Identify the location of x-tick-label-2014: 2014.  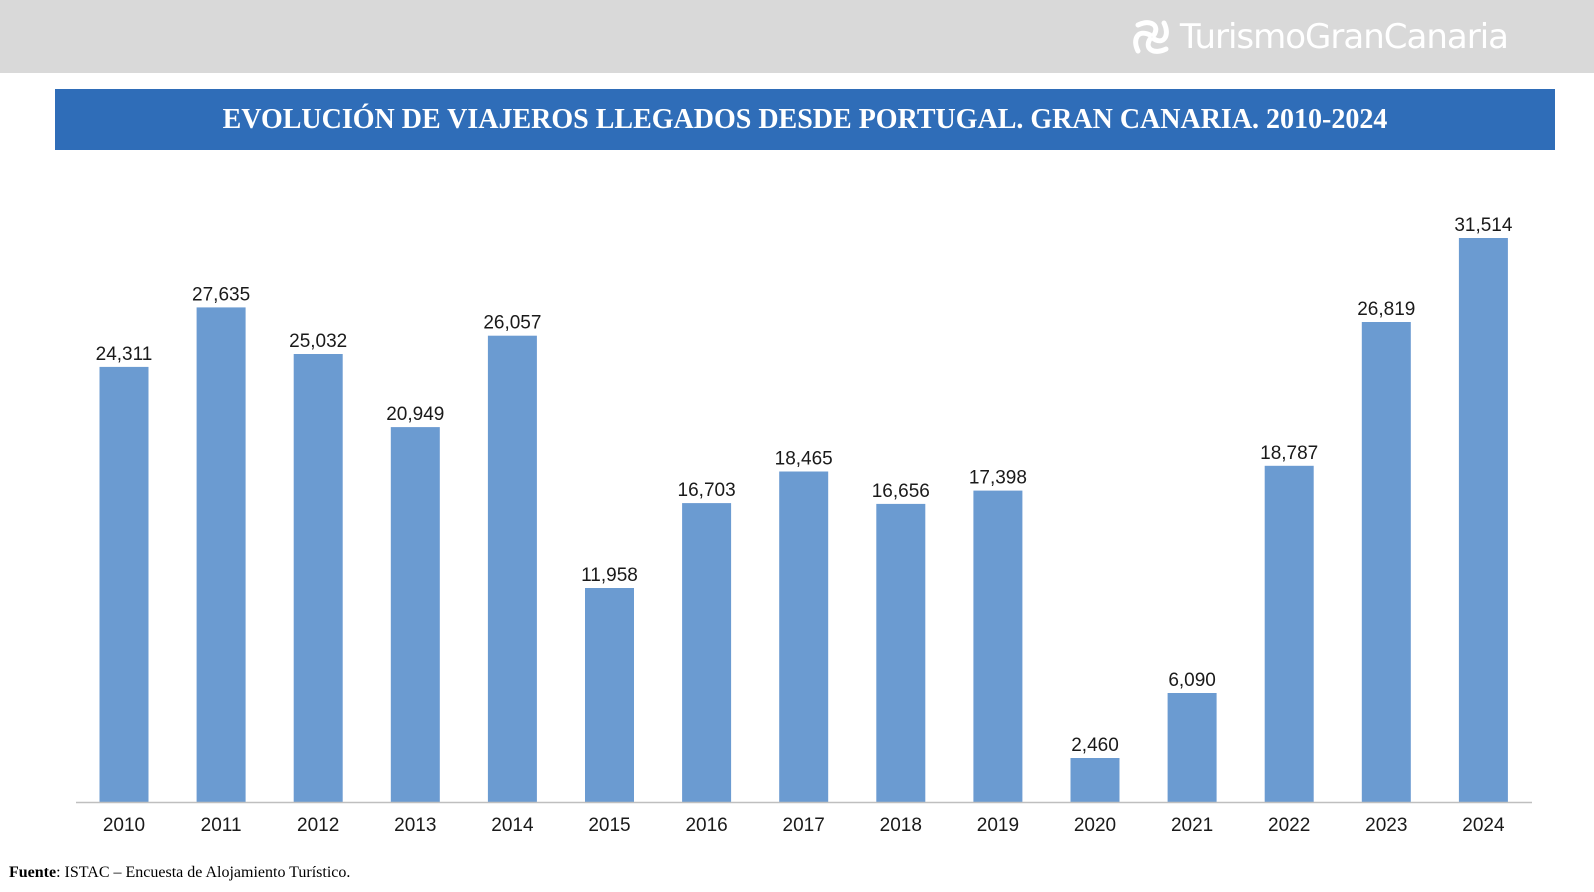
(512, 825).